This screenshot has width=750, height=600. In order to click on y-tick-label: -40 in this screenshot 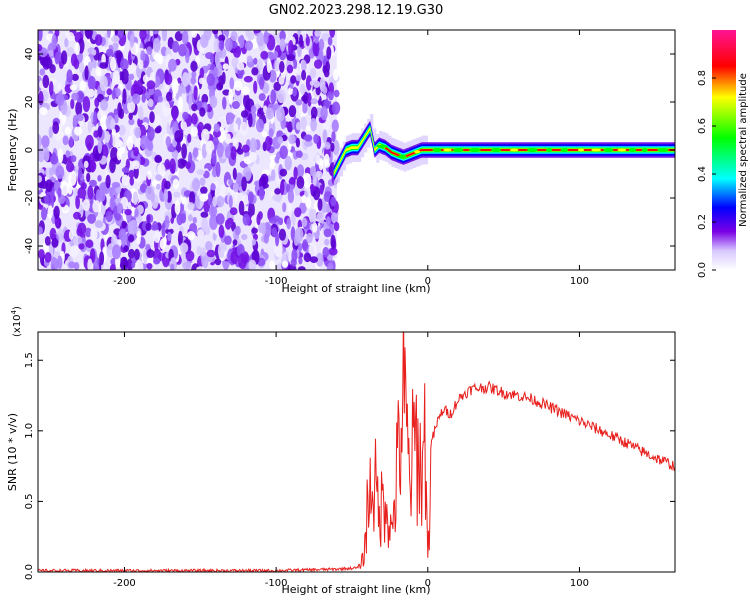, I will do `click(29, 246)`.